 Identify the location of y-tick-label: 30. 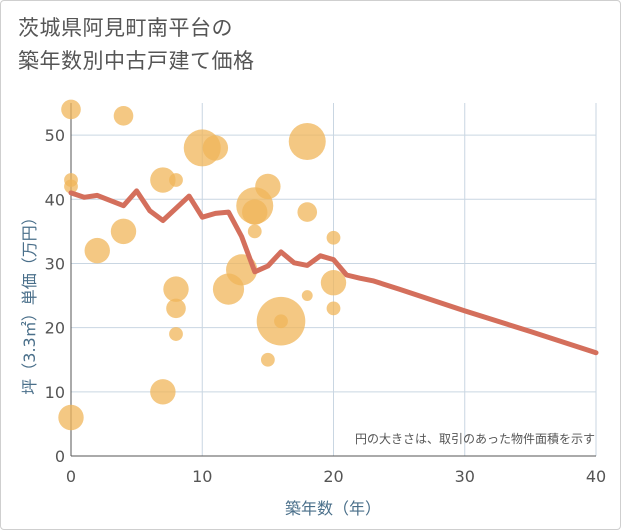
(55, 263).